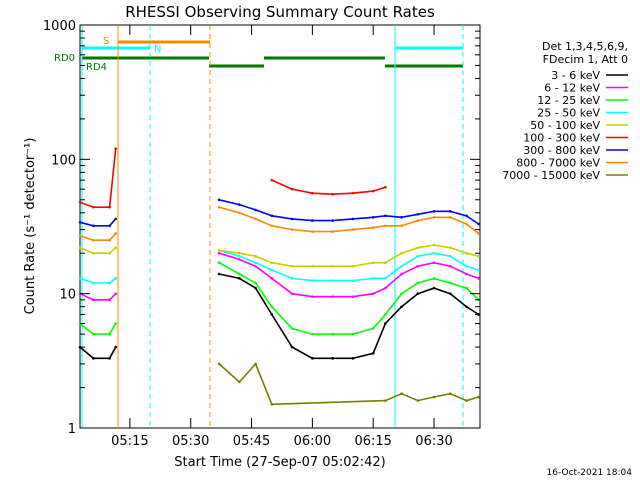  Describe the element at coordinates (568, 113) in the screenshot. I see `legend-label-3: 25 - 50 keV` at that location.